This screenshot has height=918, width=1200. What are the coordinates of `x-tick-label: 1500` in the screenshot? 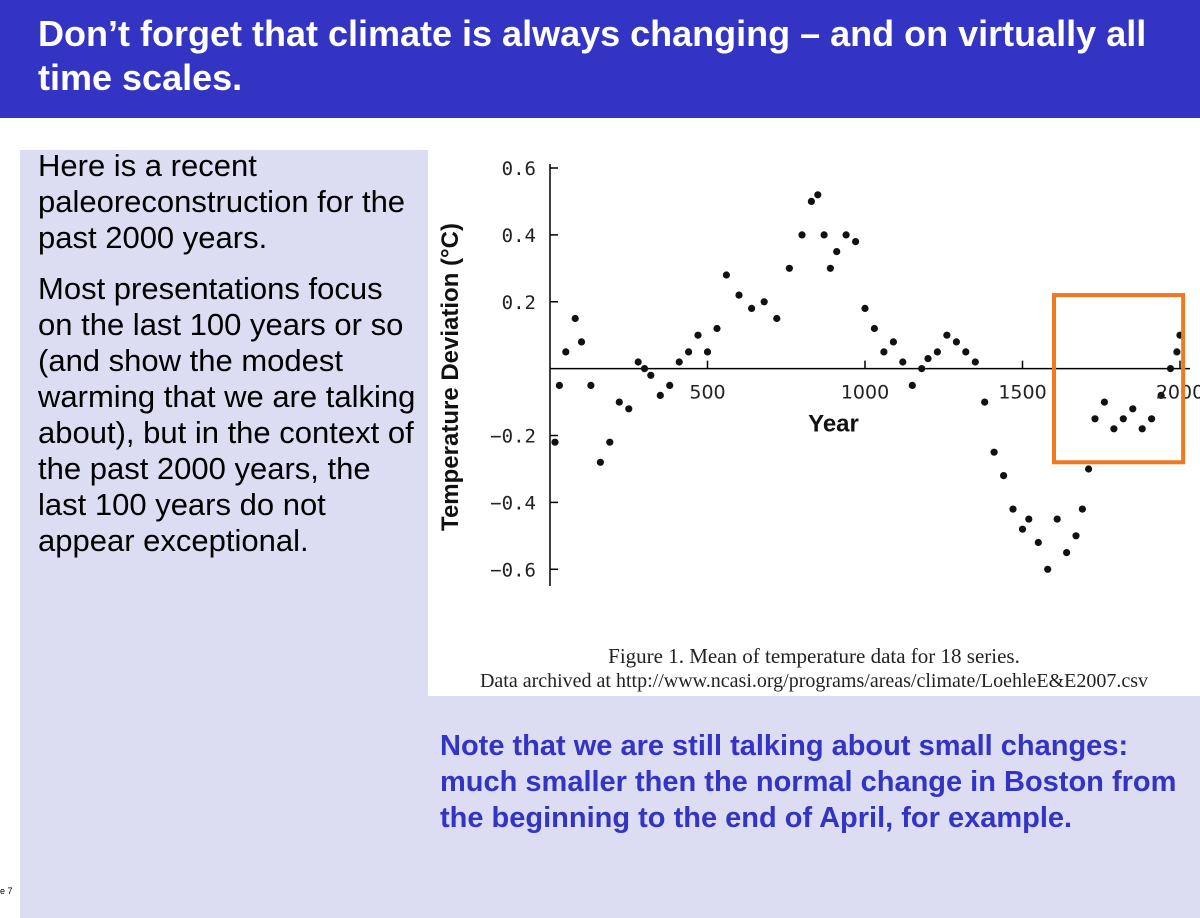 It's located at (1022, 393).